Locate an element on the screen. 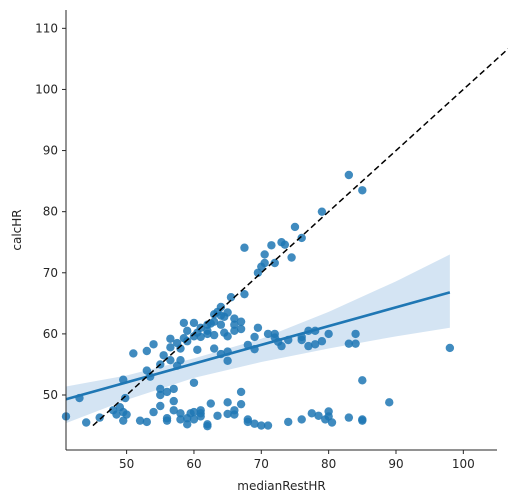 The width and height of the screenshot is (508, 500). x-axis-label: medianRestHR is located at coordinates (281, 486).